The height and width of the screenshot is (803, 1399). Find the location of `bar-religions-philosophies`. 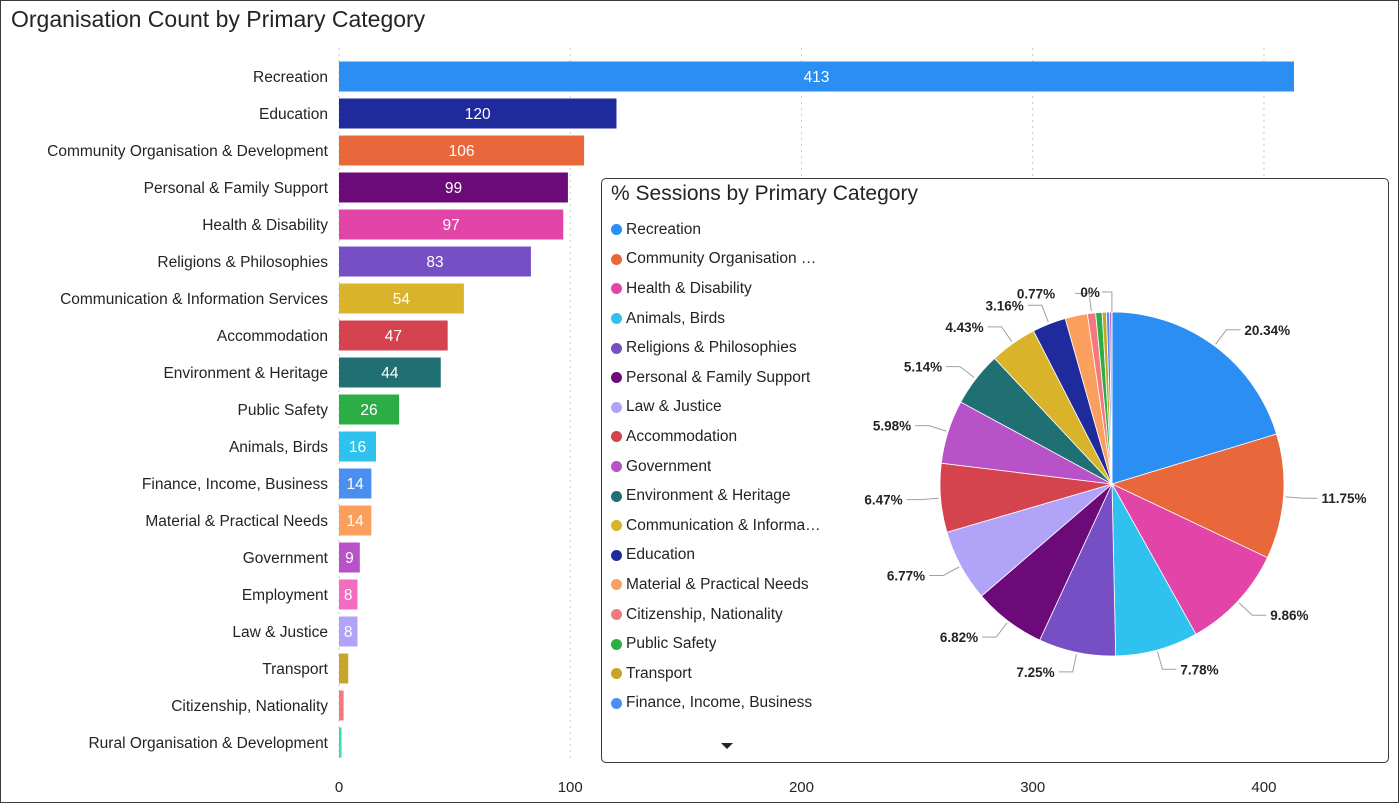

bar-religions-philosophies is located at coordinates (435, 261).